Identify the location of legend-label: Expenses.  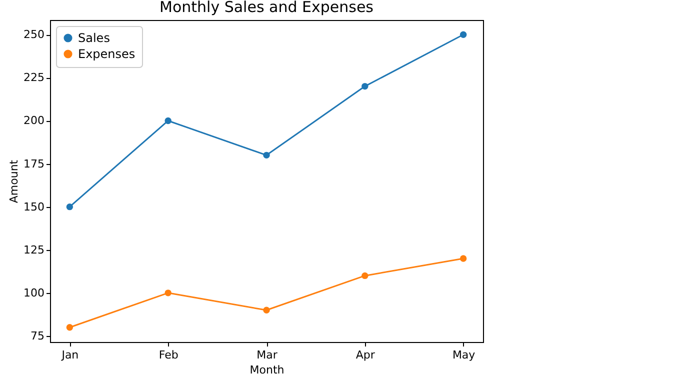
(107, 54).